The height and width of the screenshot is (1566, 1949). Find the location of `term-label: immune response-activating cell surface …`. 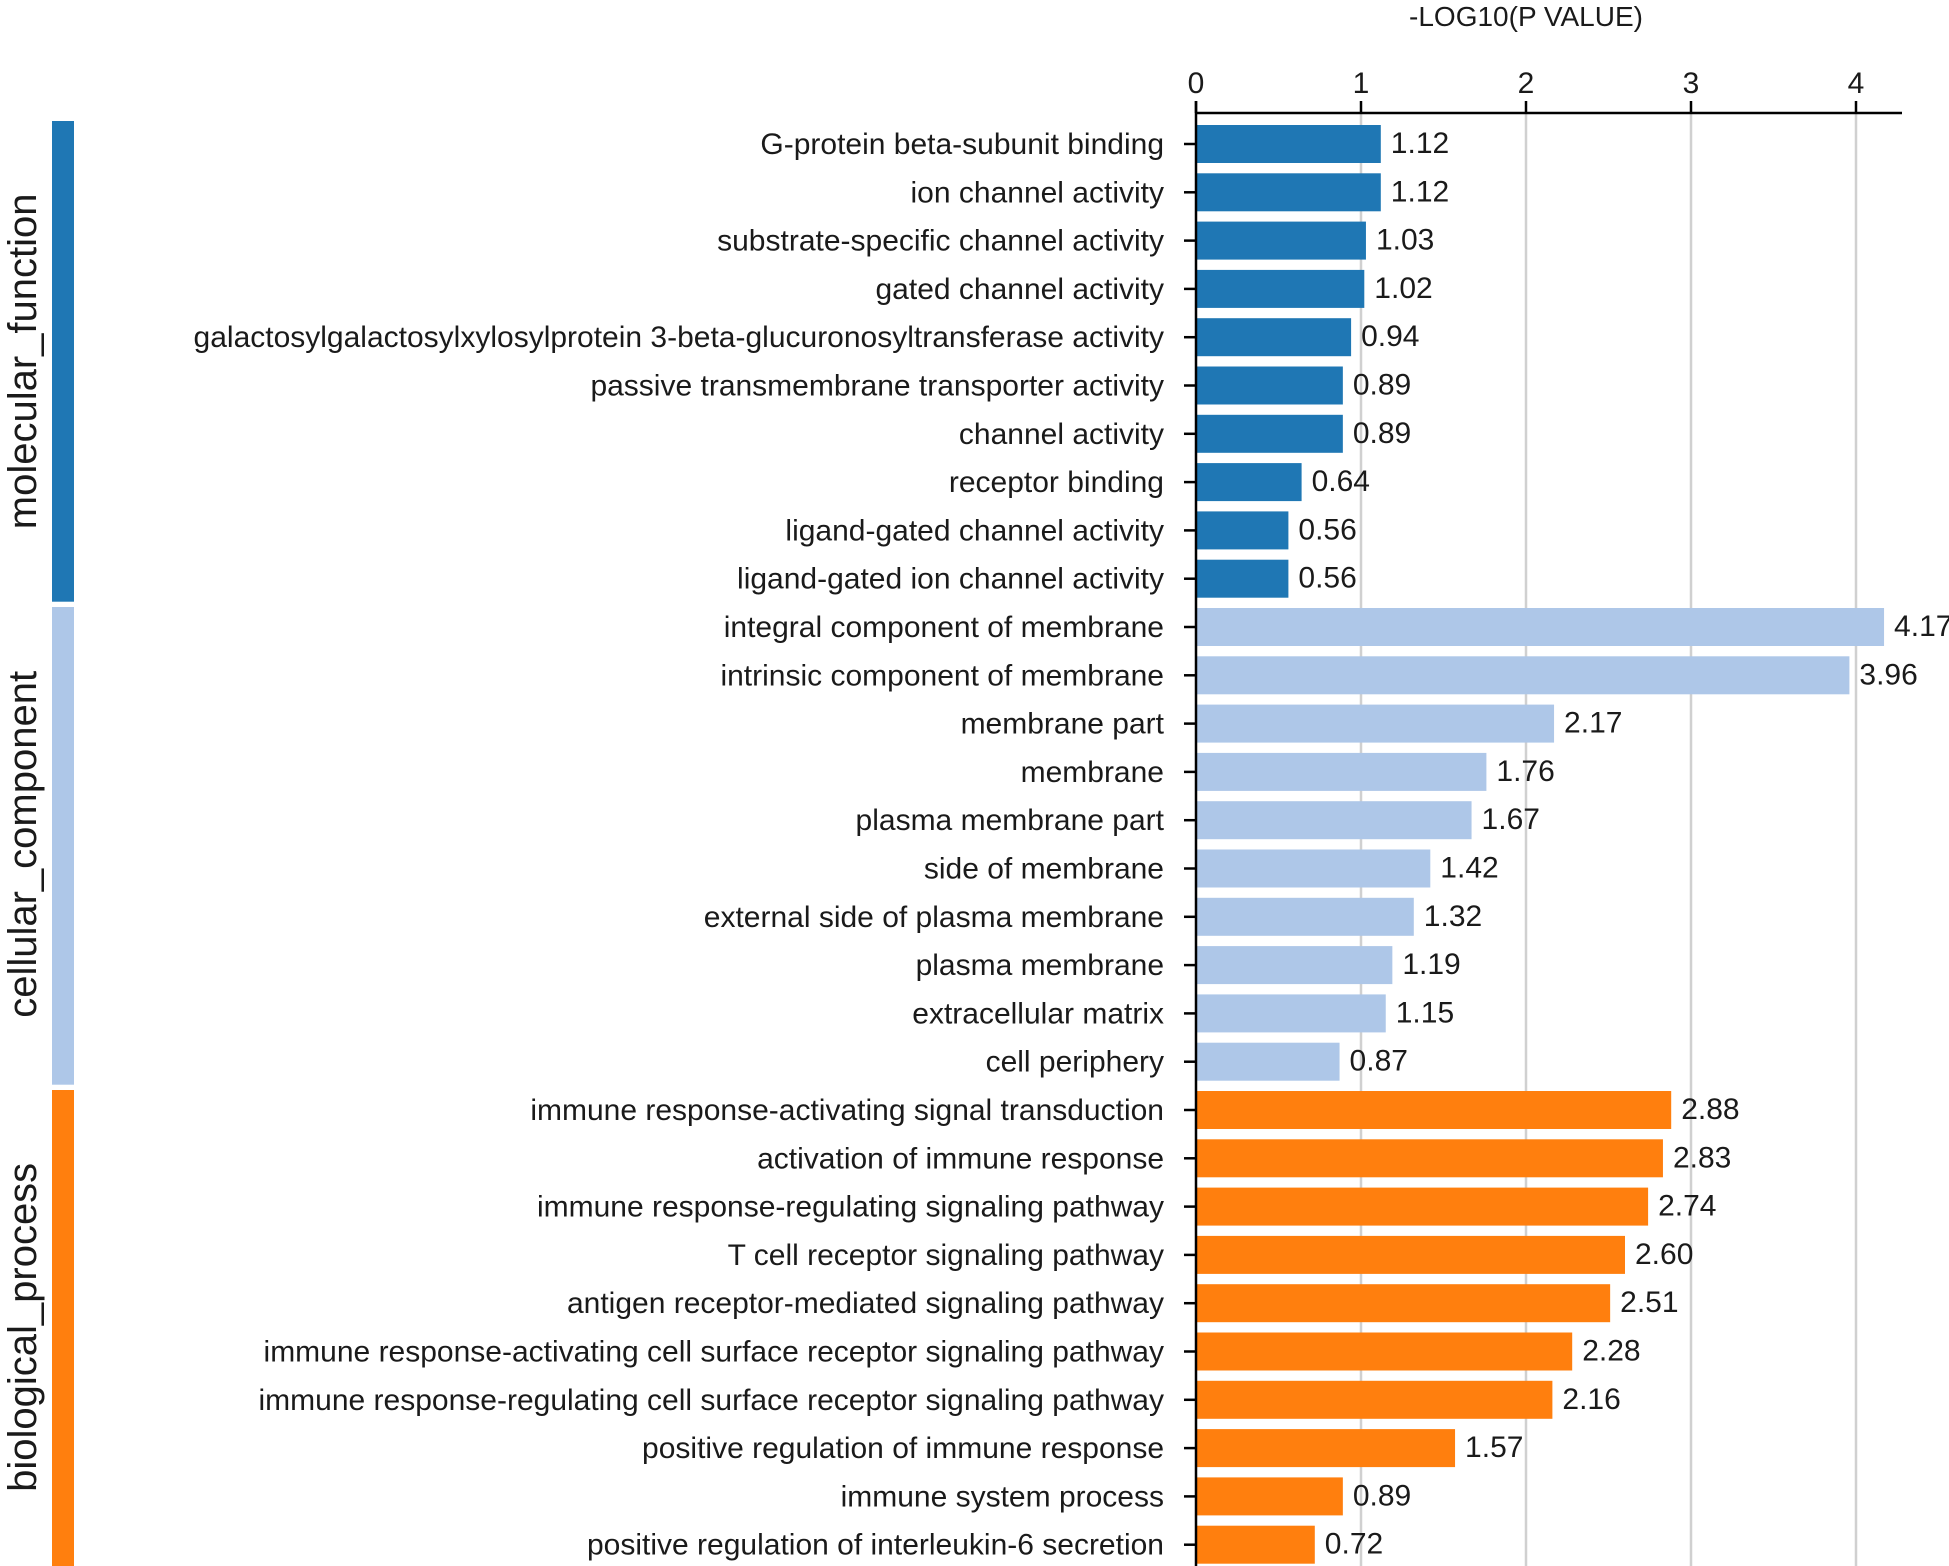

term-label: immune response-activating cell surface … is located at coordinates (714, 1352).